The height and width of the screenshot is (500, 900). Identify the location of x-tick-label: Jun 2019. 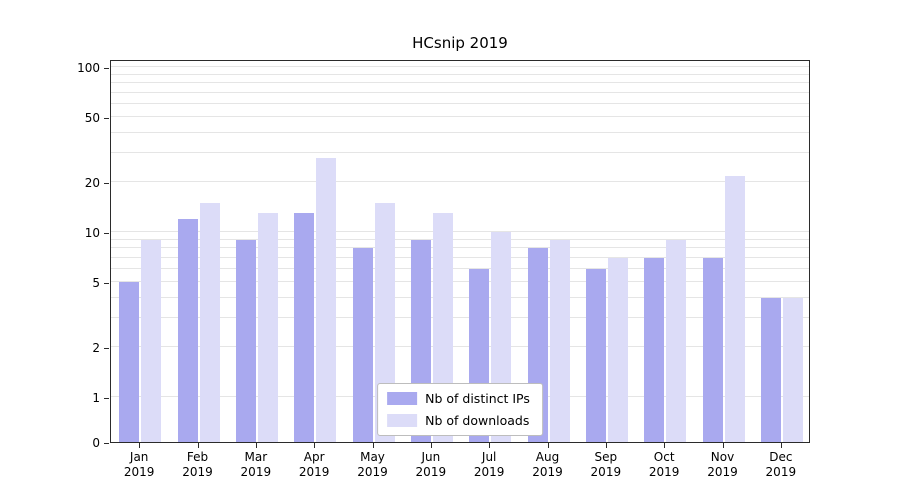
(431, 464).